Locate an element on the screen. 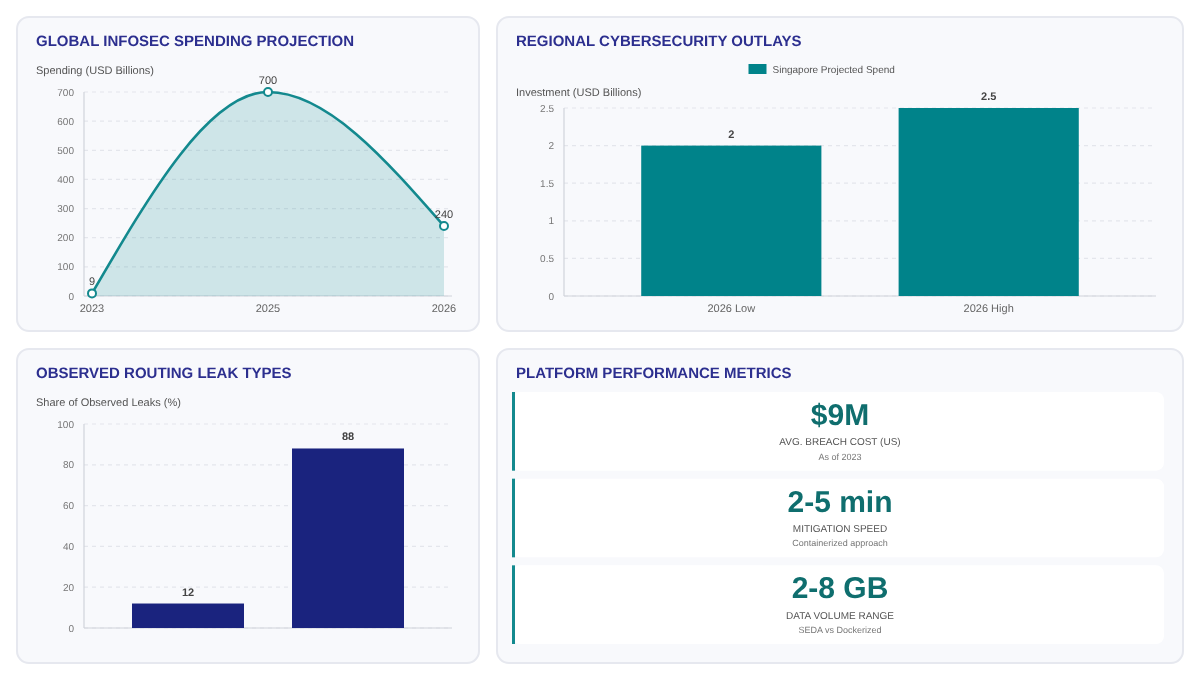 This screenshot has width=1200, height=676. text: 2-8 GB is located at coordinates (840, 589).